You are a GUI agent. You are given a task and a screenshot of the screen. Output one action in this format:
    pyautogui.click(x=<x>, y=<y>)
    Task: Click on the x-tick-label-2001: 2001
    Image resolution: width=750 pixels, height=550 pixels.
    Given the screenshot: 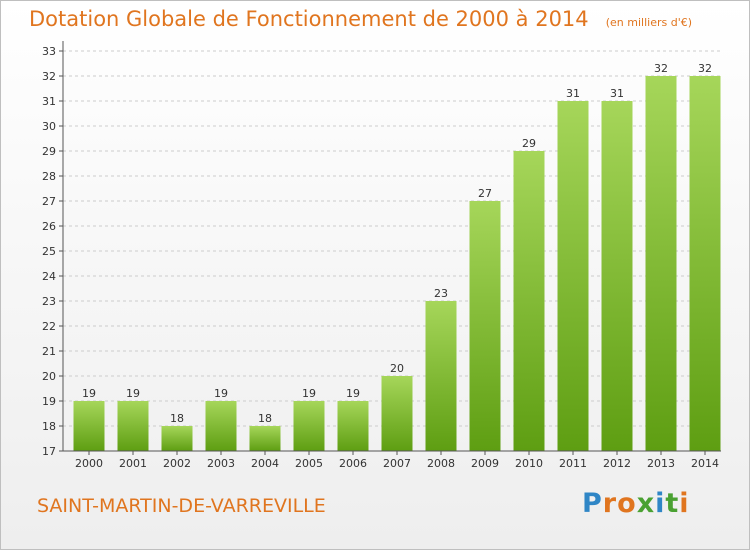 What is the action you would take?
    pyautogui.click(x=133, y=463)
    